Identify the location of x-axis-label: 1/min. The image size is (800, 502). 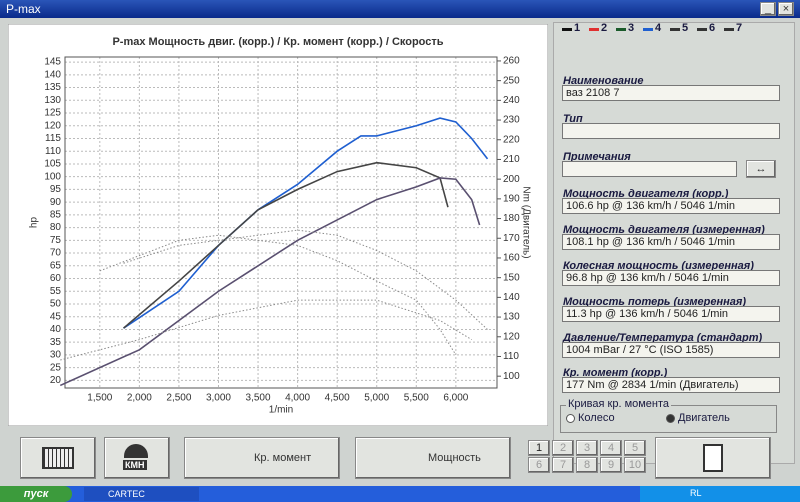
(281, 410).